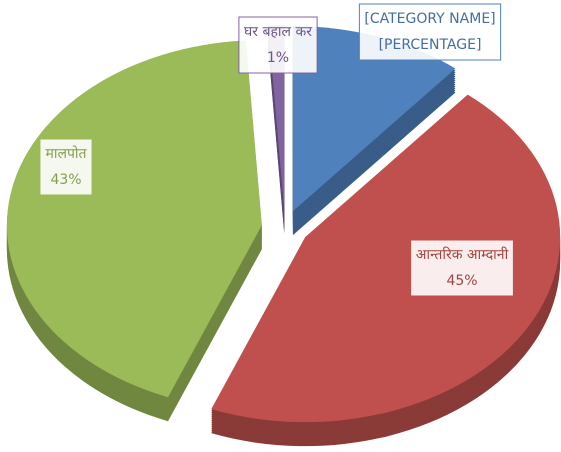 This screenshot has width=561, height=452. What do you see at coordinates (374, 119) in the screenshot?
I see `slice` at bounding box center [374, 119].